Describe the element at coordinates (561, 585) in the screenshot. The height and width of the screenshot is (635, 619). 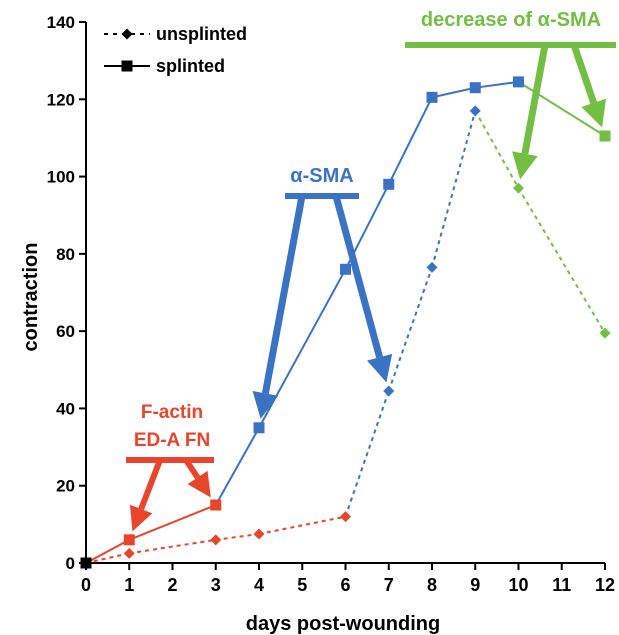
I see `x-tick-label: 11` at that location.